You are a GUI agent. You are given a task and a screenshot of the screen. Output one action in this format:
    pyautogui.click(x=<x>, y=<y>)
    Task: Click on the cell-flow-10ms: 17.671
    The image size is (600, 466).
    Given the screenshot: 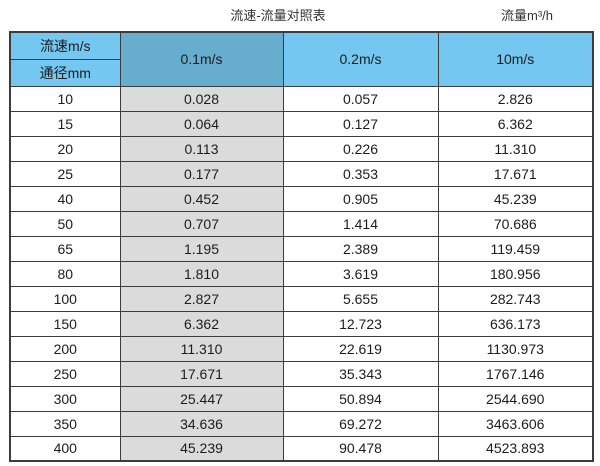 What is the action you would take?
    pyautogui.click(x=515, y=173)
    